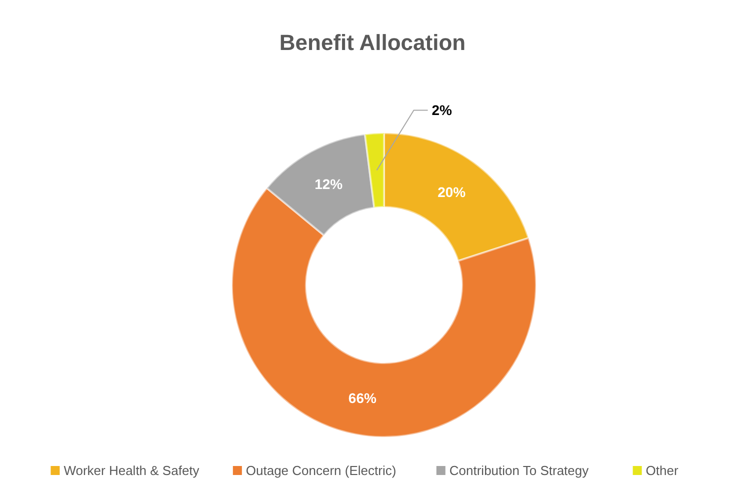  I want to click on data-label: 2%, so click(442, 110).